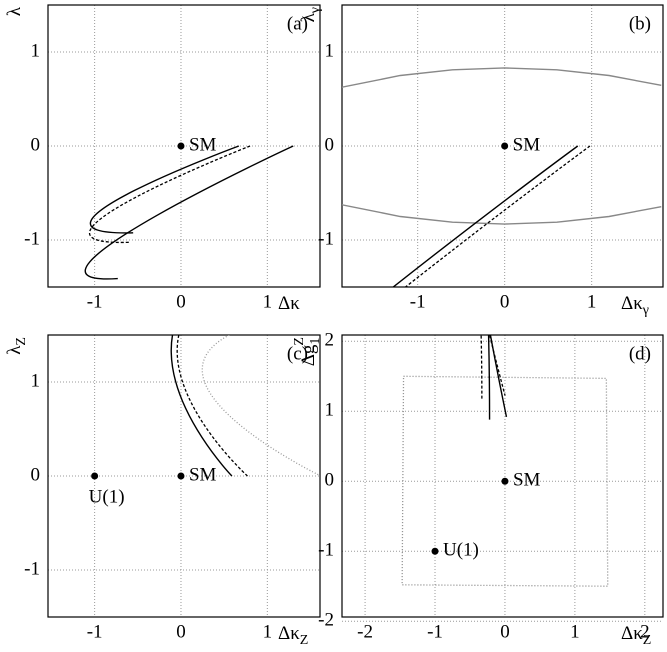 This screenshot has width=667, height=652. I want to click on y-axis-label-main: Δg, so click(308, 355).